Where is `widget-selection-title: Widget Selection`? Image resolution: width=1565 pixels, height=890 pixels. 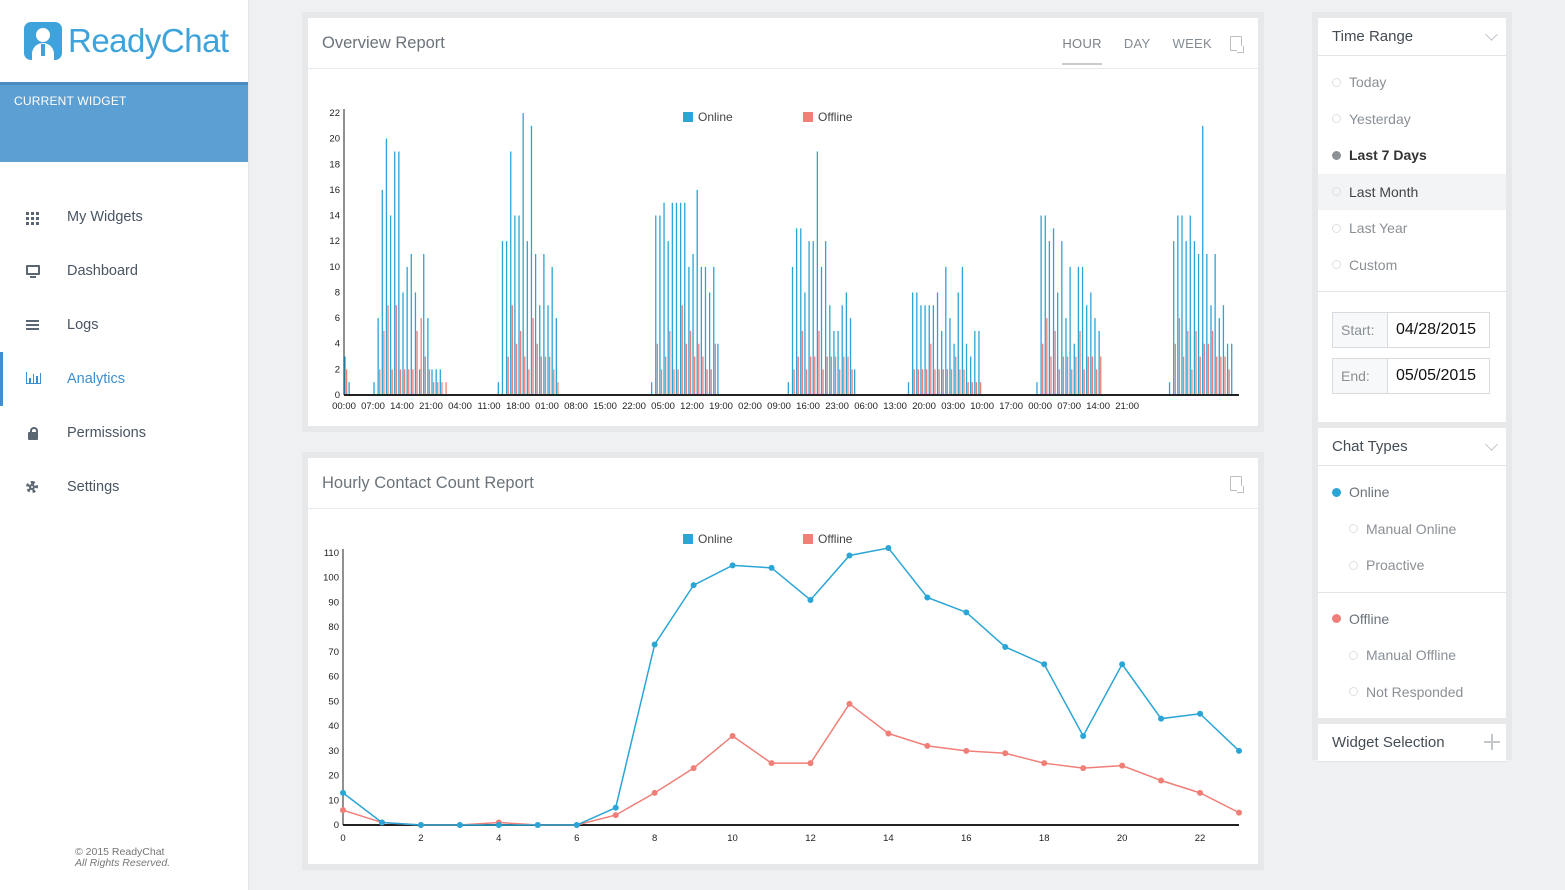
widget-selection-title: Widget Selection is located at coordinates (1388, 742).